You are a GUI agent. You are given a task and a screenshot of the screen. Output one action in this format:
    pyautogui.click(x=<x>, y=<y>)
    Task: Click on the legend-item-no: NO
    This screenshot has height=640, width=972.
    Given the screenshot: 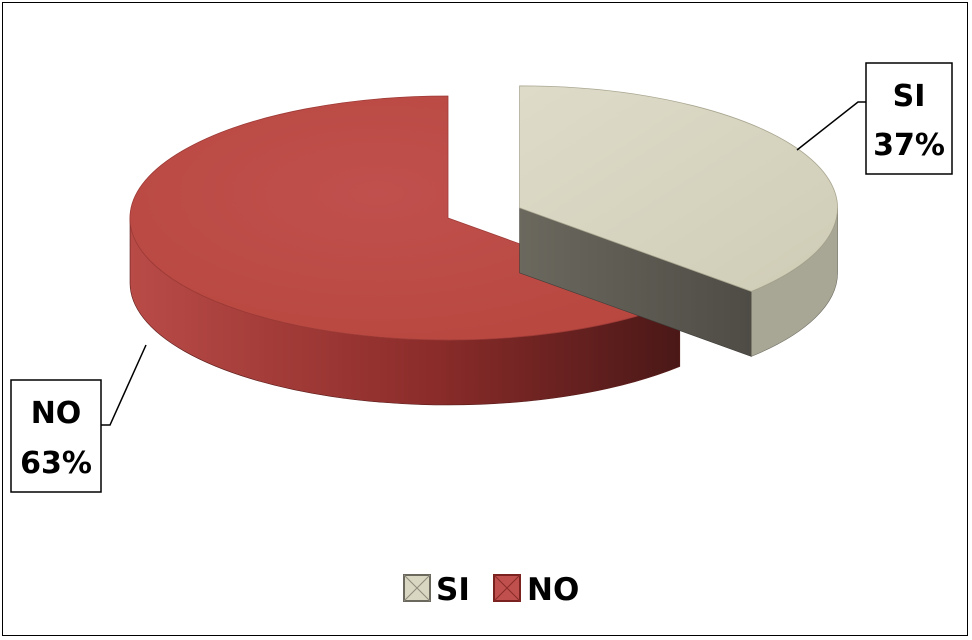 What is the action you would take?
    pyautogui.click(x=536, y=590)
    